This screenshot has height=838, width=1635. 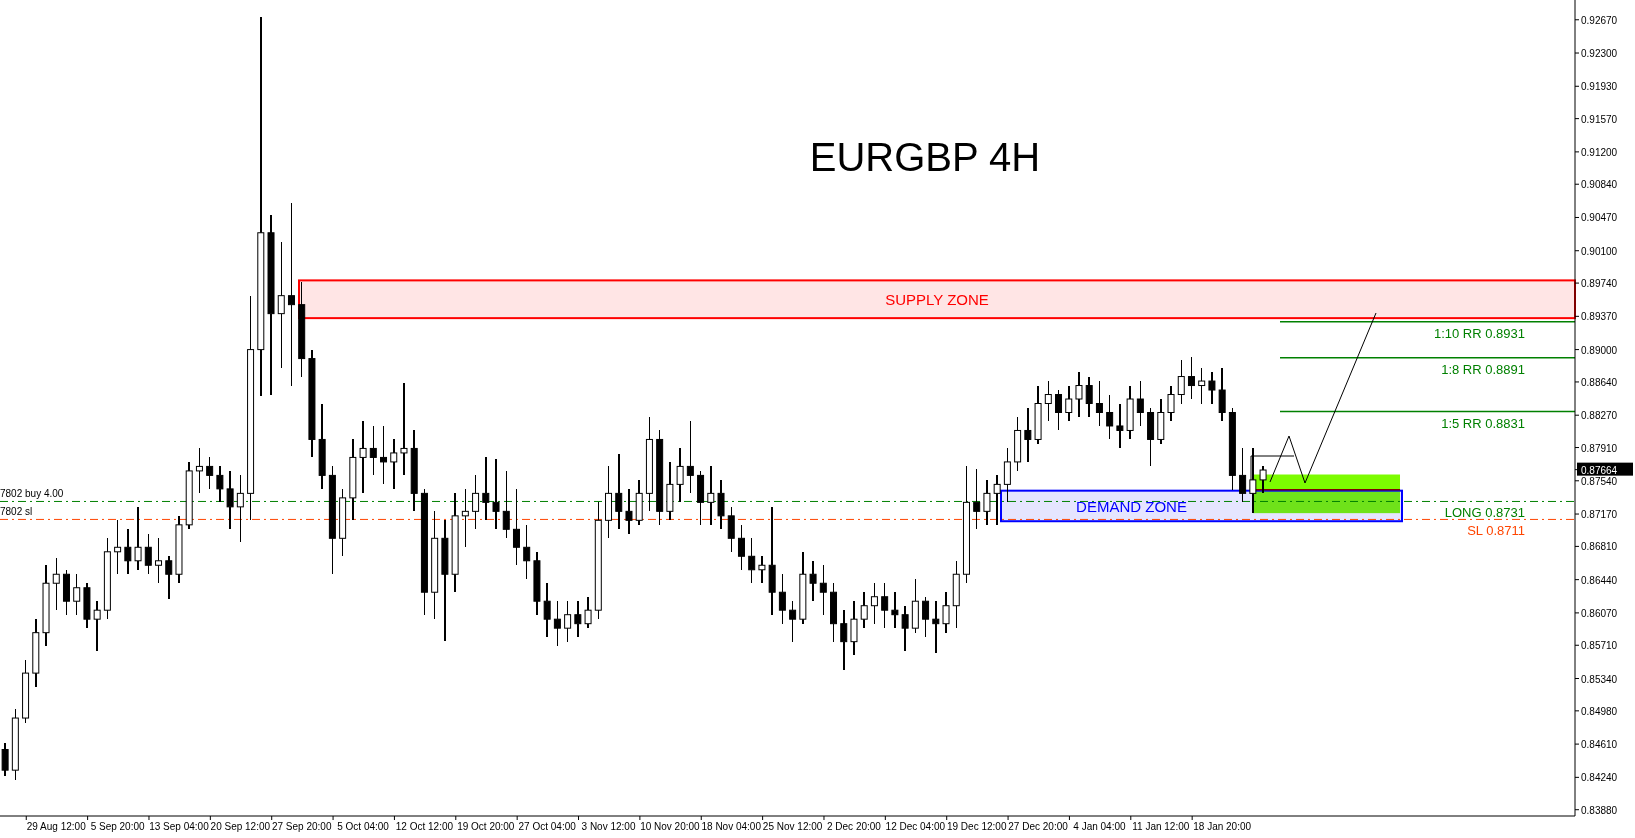 I want to click on annotation: 7802 buy 4.00, so click(x=32, y=494).